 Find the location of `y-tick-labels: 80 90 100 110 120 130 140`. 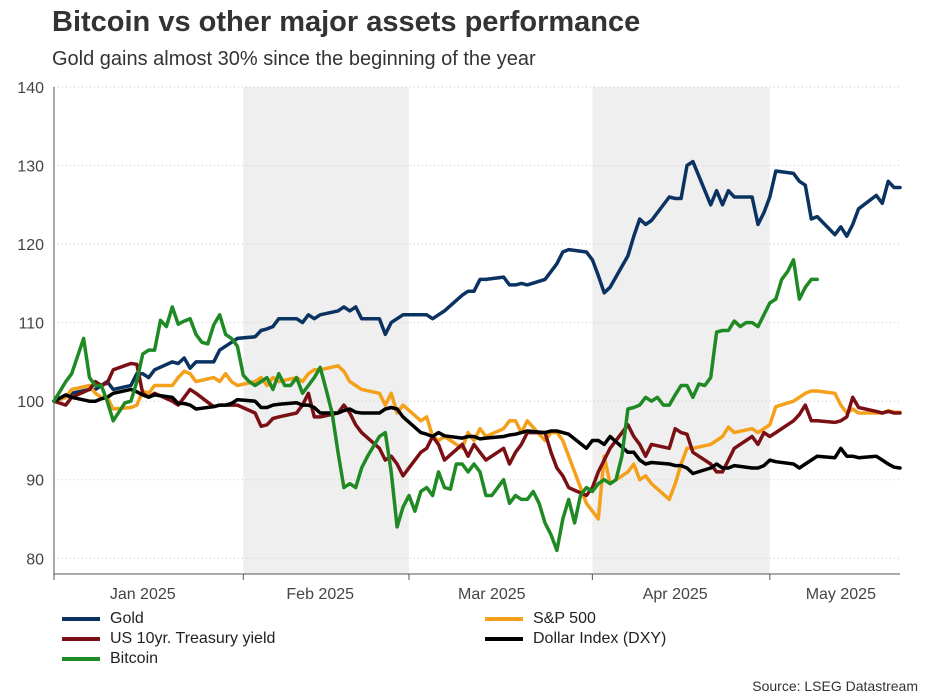

y-tick-labels: 80 90 100 110 120 130 140 is located at coordinates (30, 324).